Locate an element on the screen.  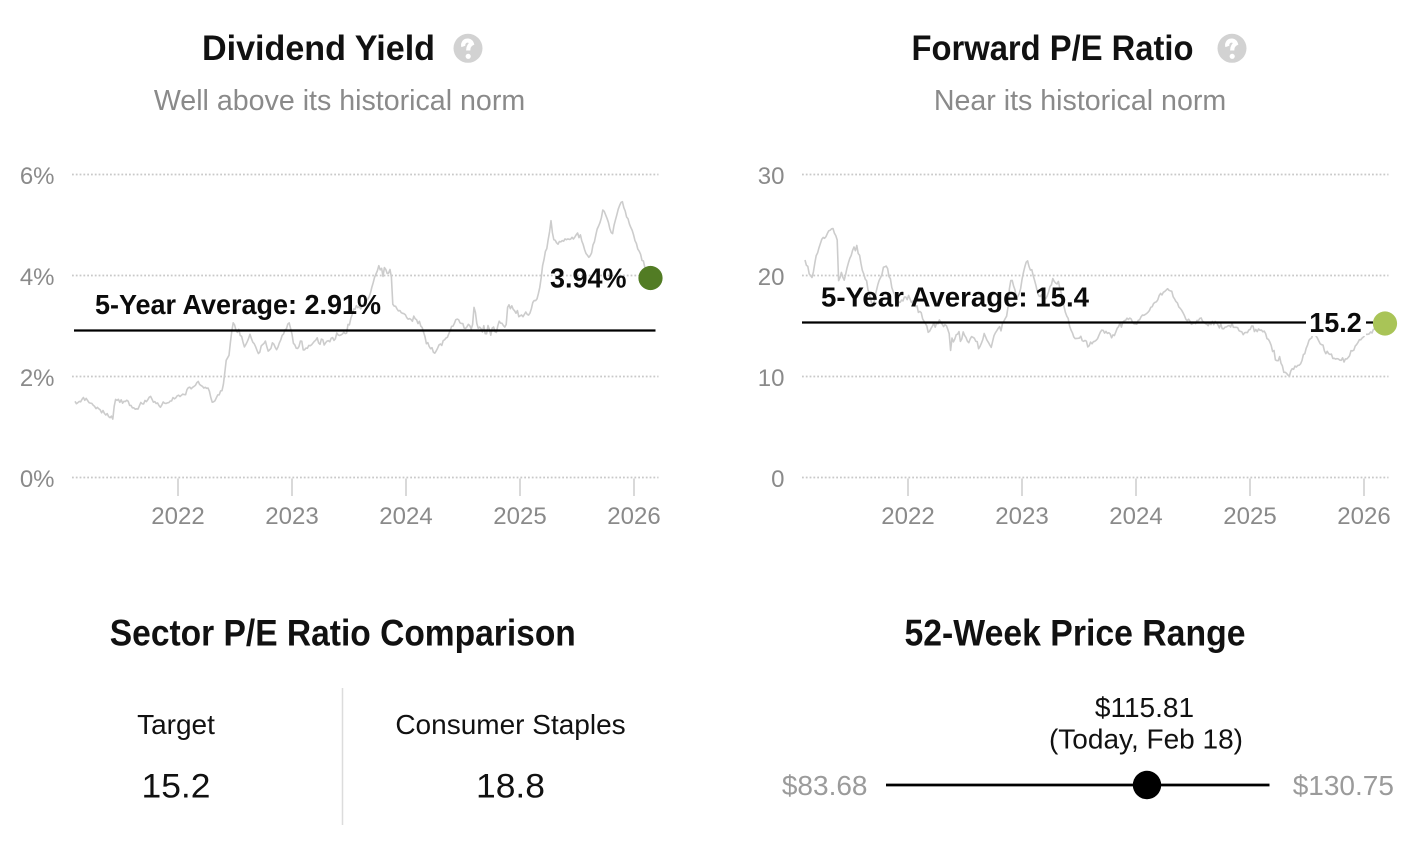
svg-text: 4% is located at coordinates (37, 277).